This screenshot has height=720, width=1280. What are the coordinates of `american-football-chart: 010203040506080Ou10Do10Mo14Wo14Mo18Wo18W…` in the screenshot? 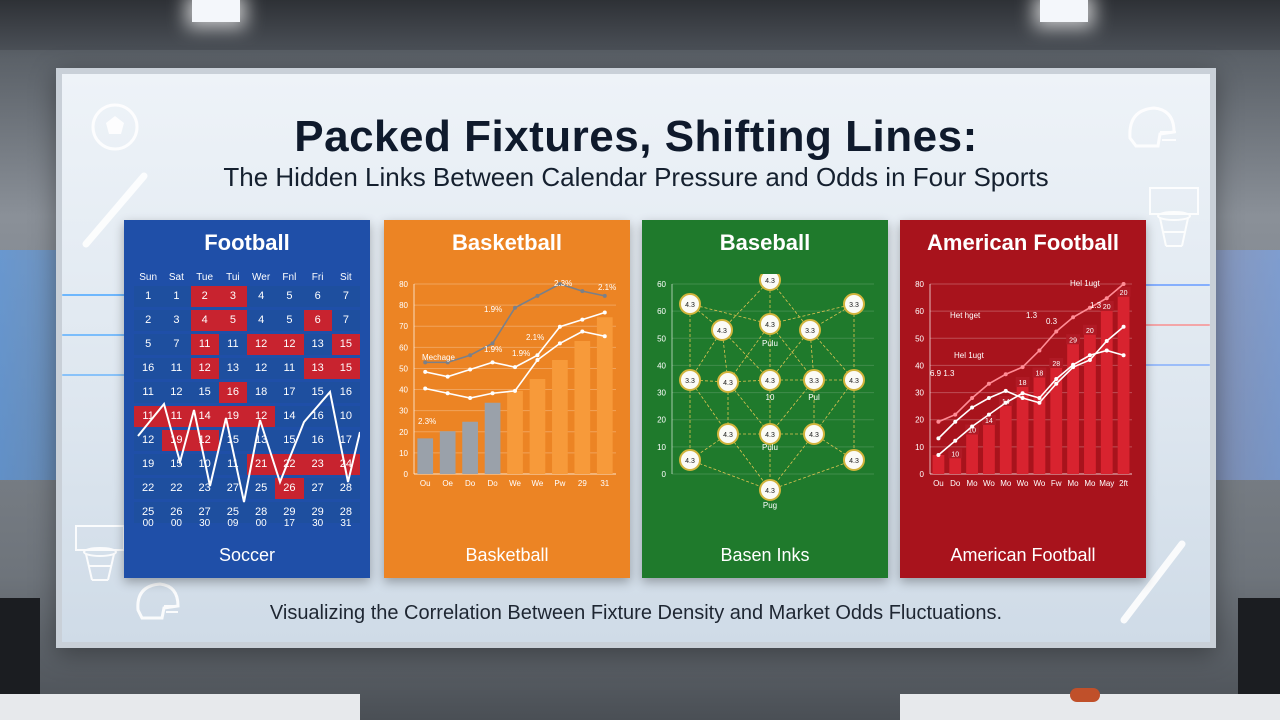 It's located at (1023, 383).